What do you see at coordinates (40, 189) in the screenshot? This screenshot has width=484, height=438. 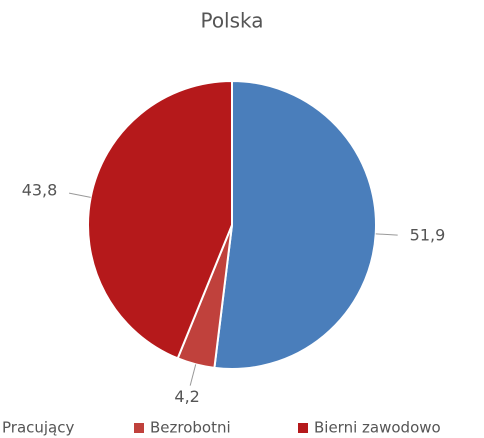 I see `value-label: 43,8` at bounding box center [40, 189].